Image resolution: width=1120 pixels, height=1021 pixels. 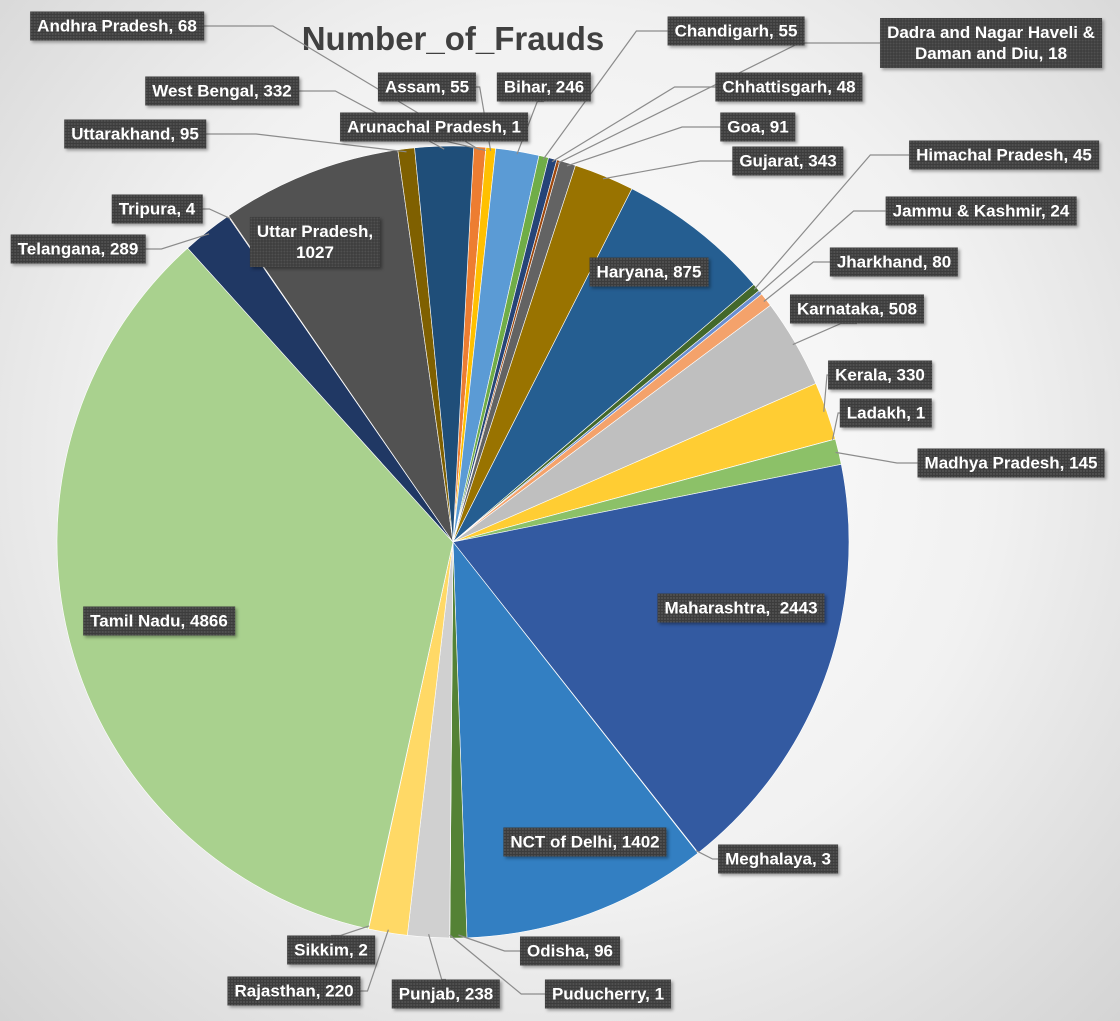 I want to click on data-label-odisha: Odisha, 96, so click(x=570, y=951).